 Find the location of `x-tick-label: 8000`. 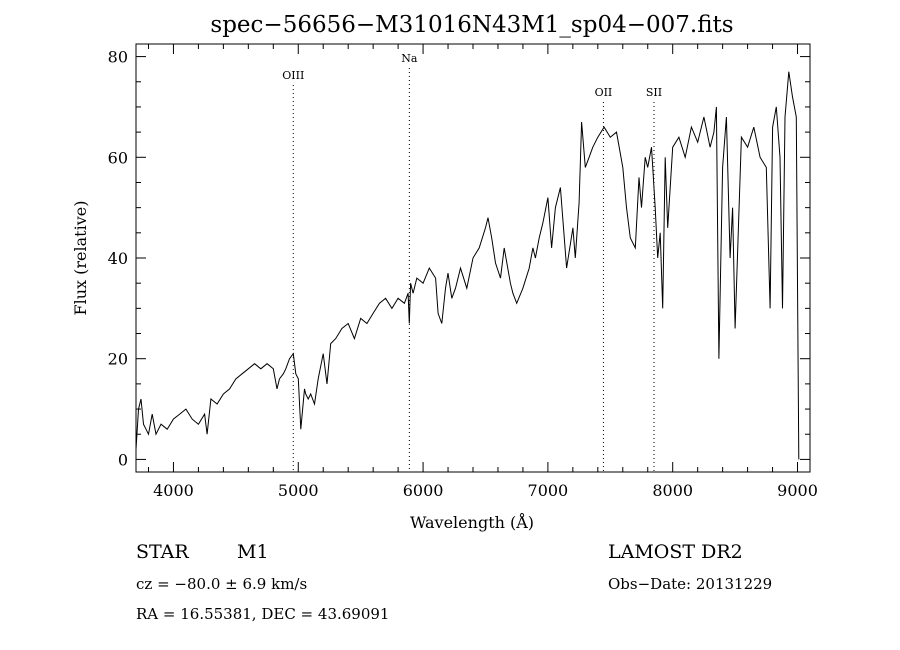

x-tick-label: 8000 is located at coordinates (672, 490).